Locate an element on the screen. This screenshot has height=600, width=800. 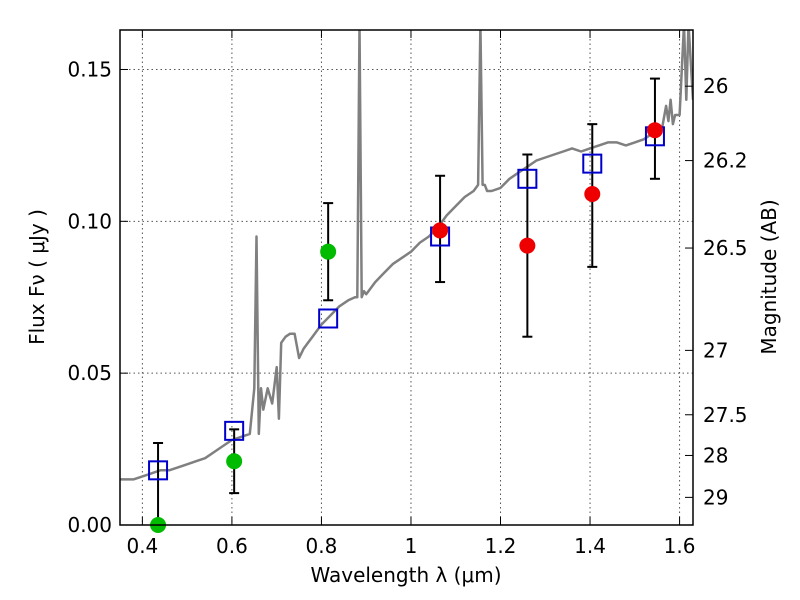
y2-tick-labels: 26 26.2 26.5 27 27.5 28 29 is located at coordinates (725, 291).